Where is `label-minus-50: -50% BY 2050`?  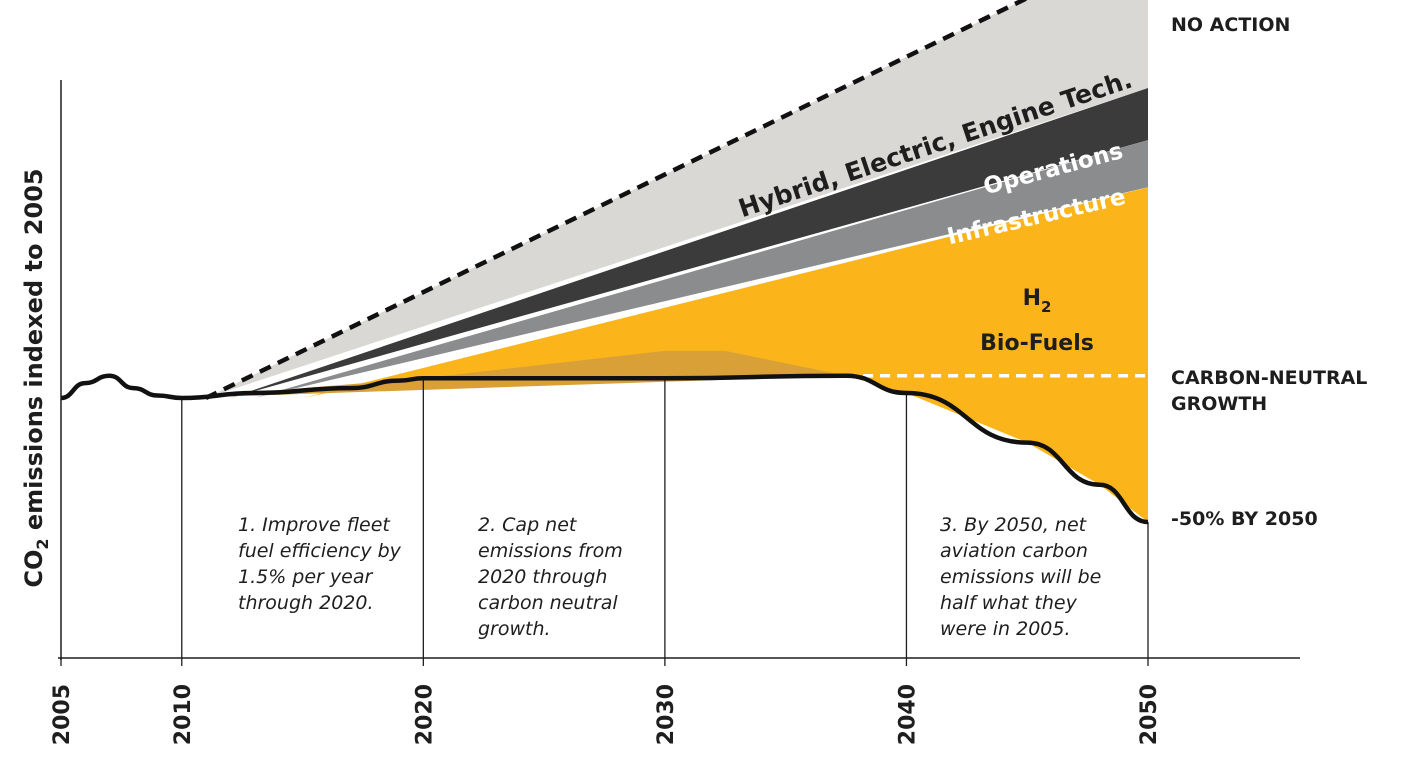
label-minus-50: -50% BY 2050 is located at coordinates (1244, 519).